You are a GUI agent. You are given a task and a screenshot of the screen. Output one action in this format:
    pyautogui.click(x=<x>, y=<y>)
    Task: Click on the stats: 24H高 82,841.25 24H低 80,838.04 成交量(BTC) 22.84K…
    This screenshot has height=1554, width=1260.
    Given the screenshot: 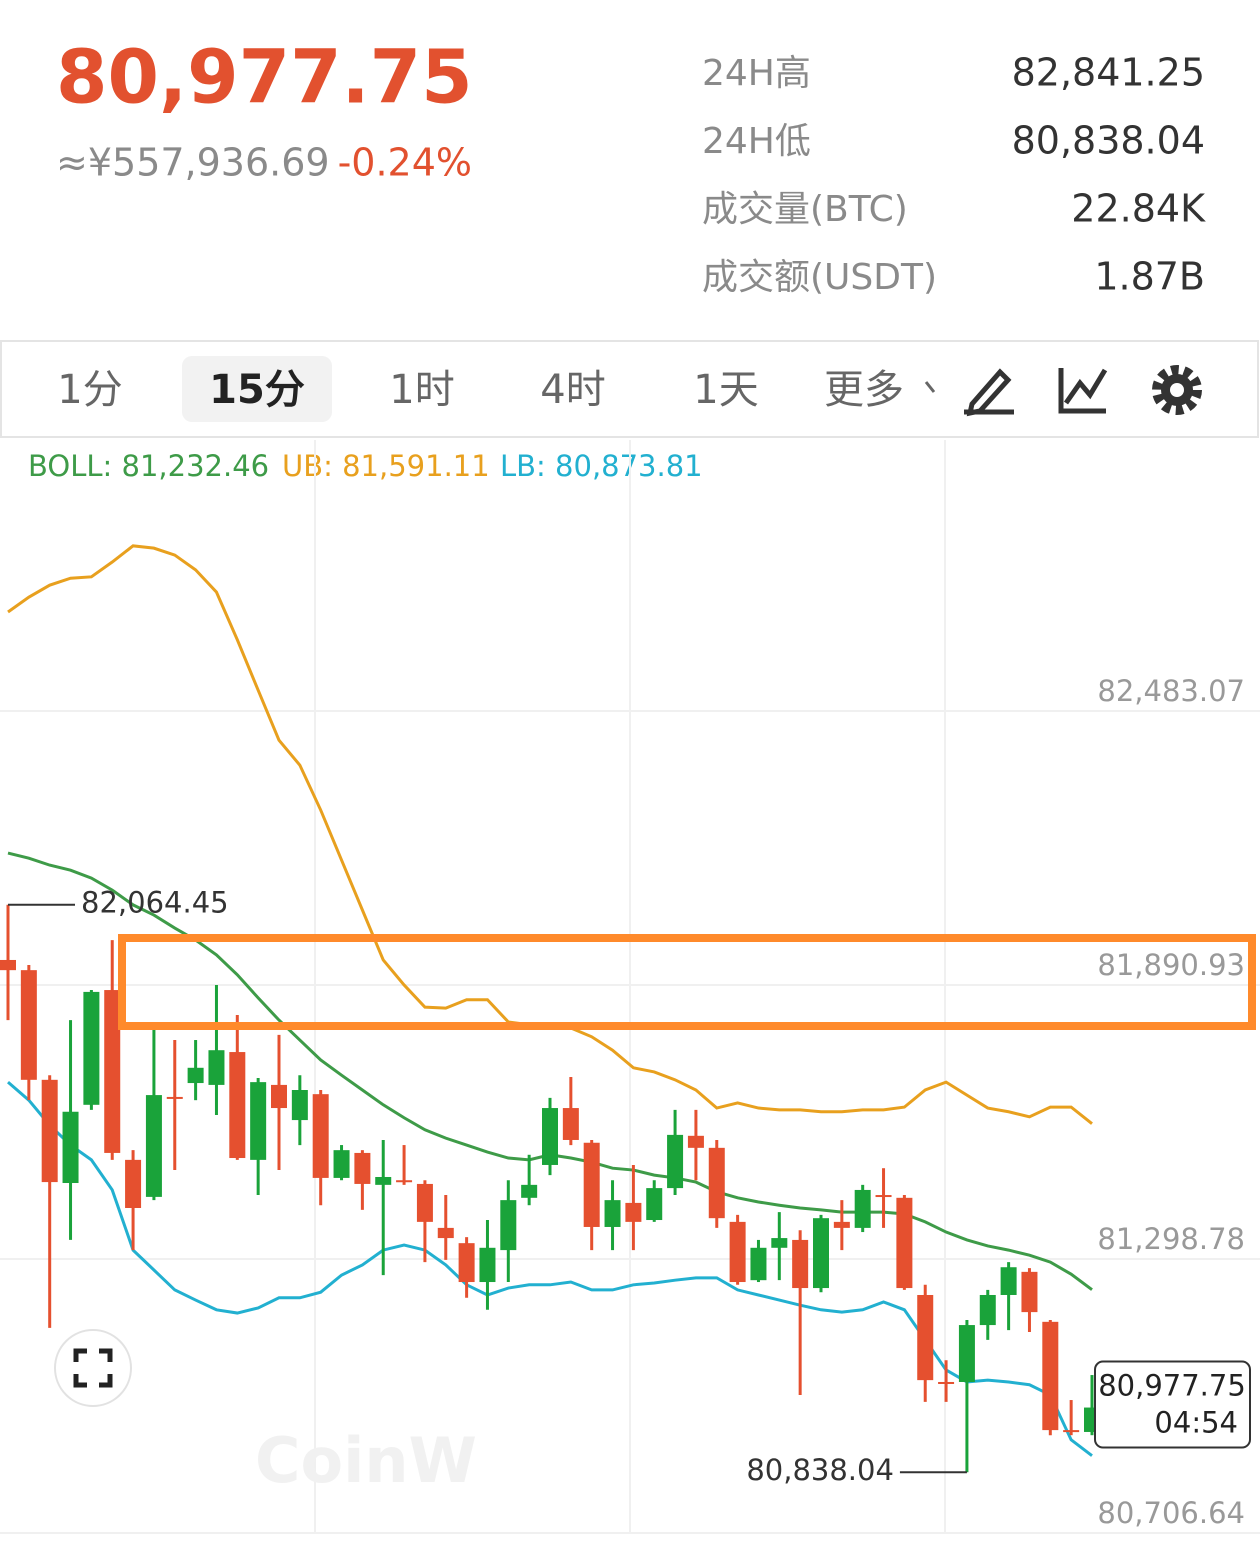 What is the action you would take?
    pyautogui.click(x=954, y=175)
    